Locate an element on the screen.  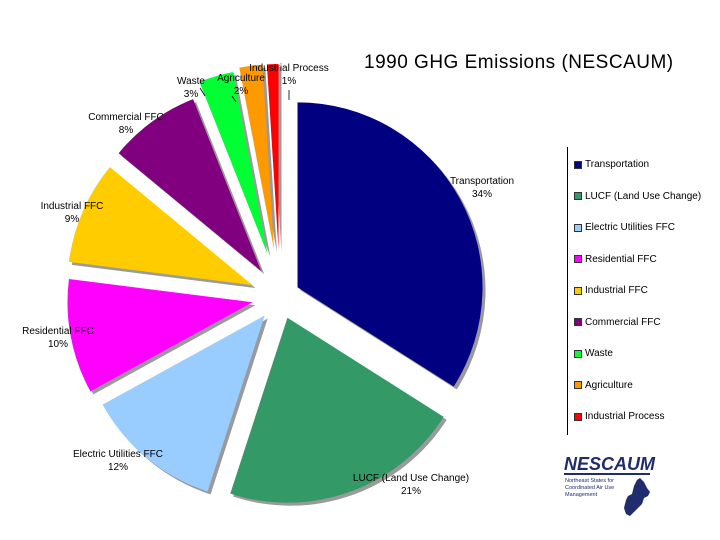
slice-label: LUCF (Land Use Change) is located at coordinates (411, 478).